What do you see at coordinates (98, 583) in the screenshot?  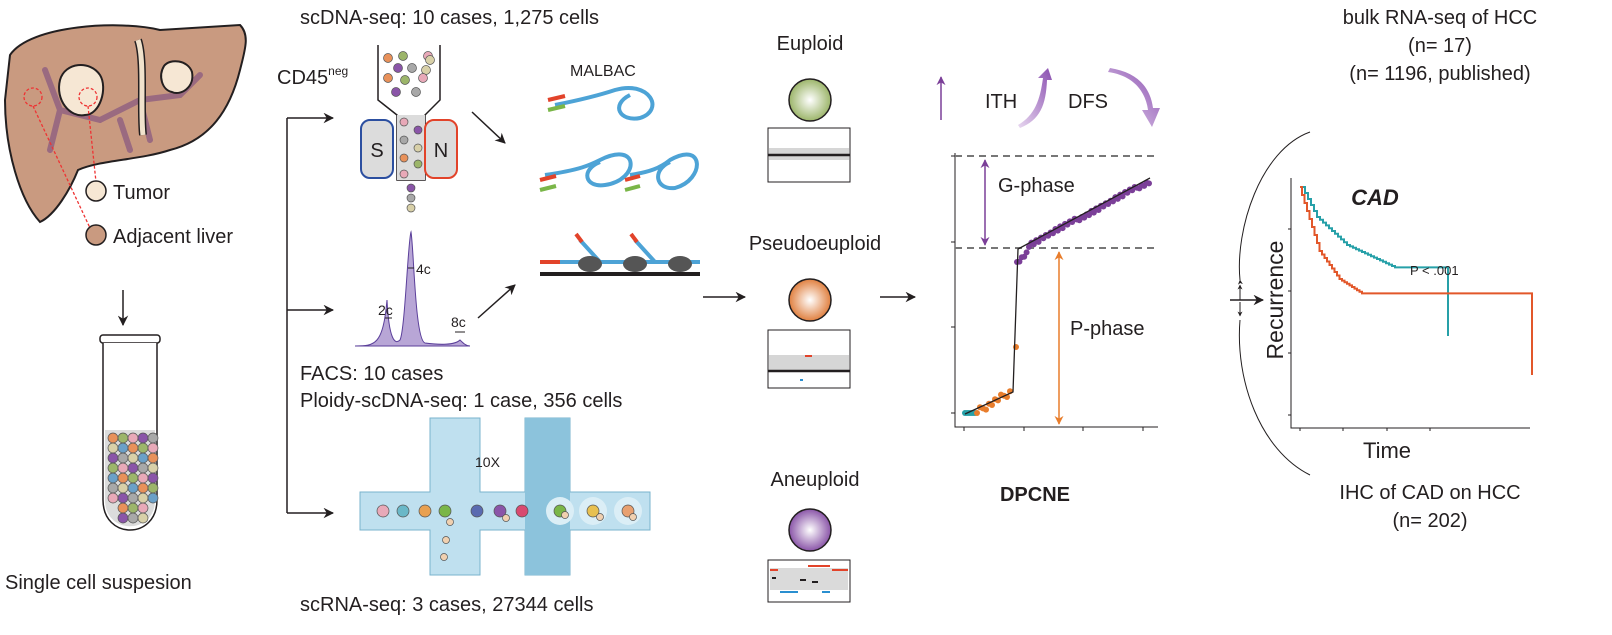 I see `suspension-label: Single cell suspesion` at bounding box center [98, 583].